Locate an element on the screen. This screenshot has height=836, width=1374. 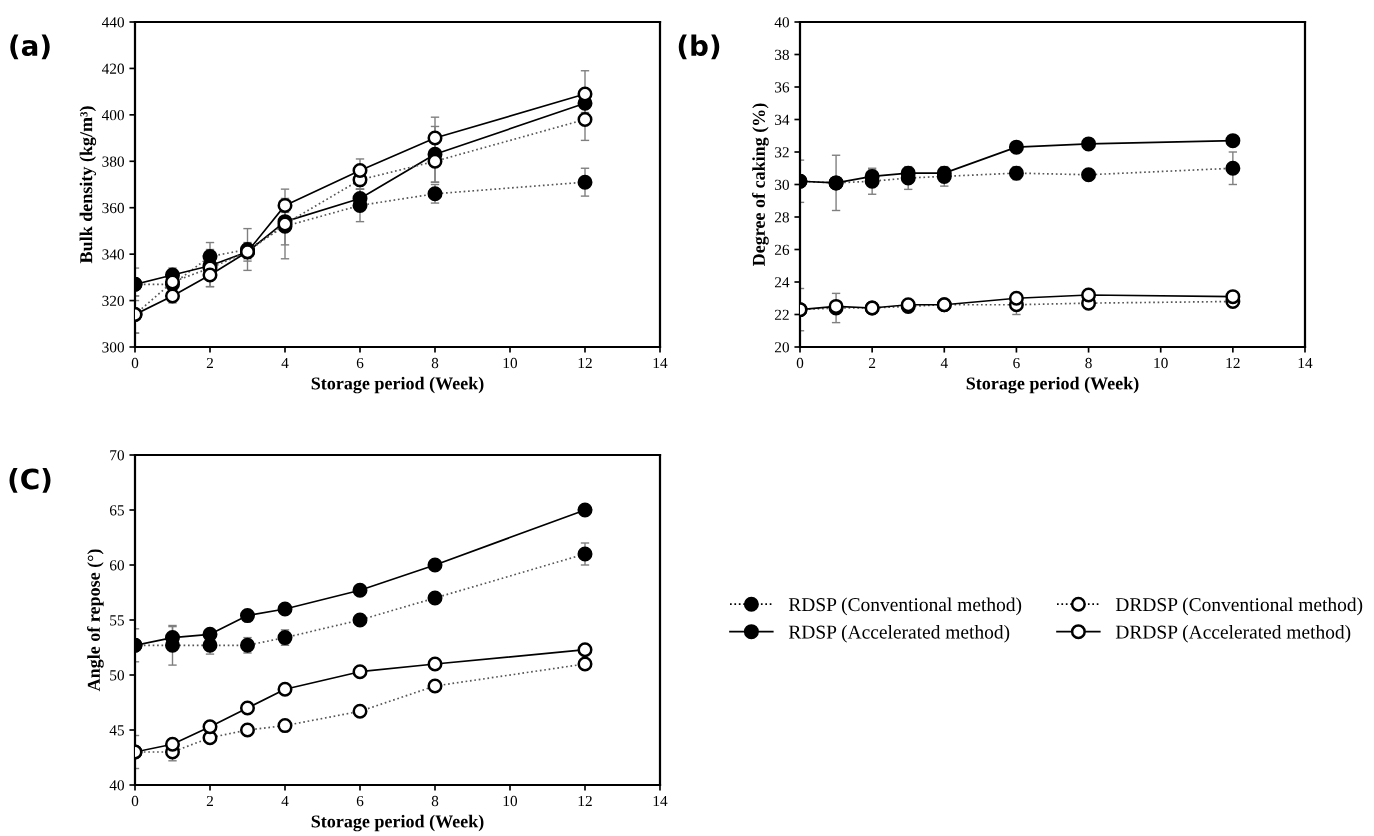
y-tick-label: 34 is located at coordinates (782, 119).